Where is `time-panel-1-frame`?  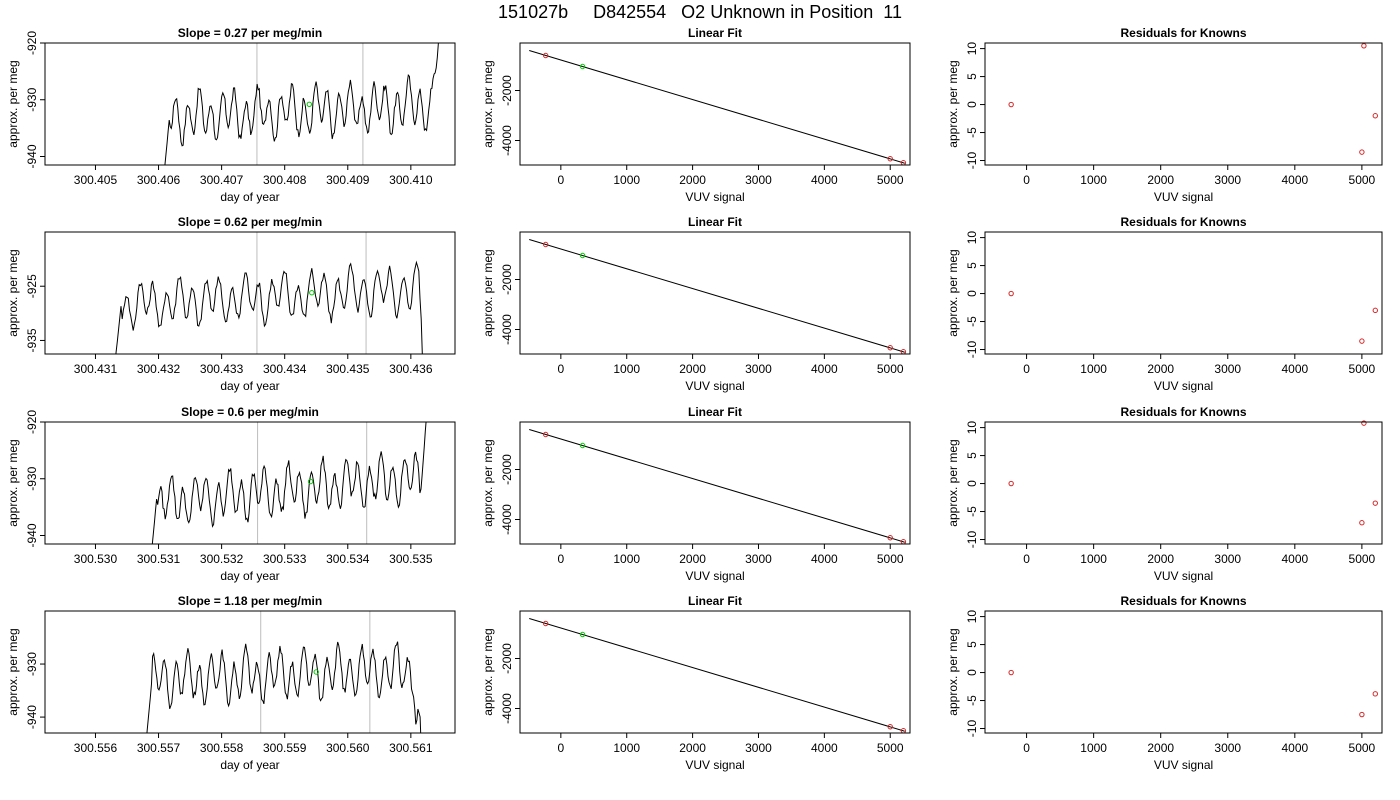
time-panel-1-frame is located at coordinates (250, 104).